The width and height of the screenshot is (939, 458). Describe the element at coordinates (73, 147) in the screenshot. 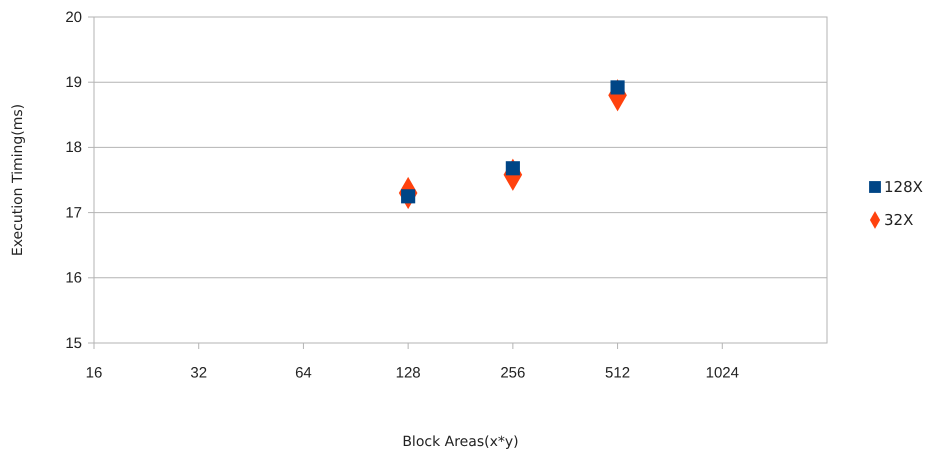

I see `y-tick-label: 18` at that location.